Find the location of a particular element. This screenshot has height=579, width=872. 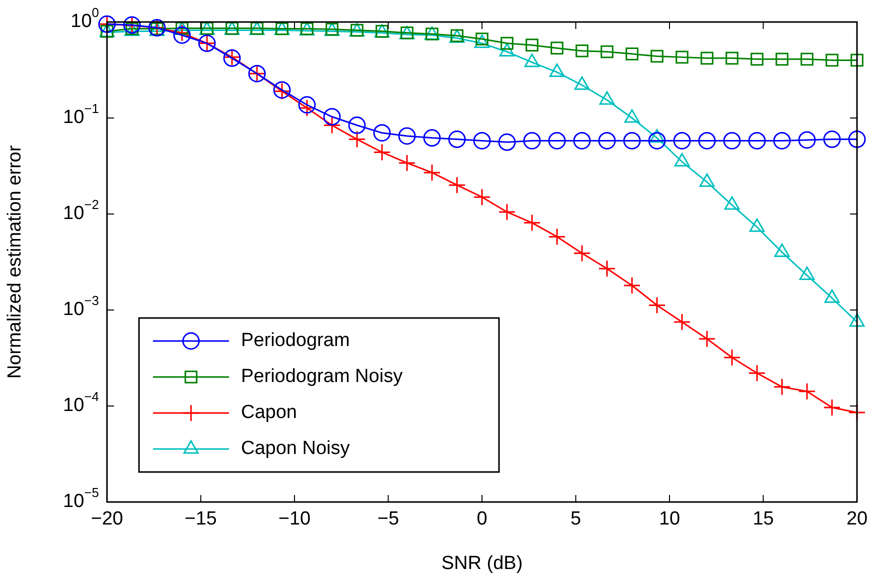

x-tick-label: −20 is located at coordinates (107, 519).